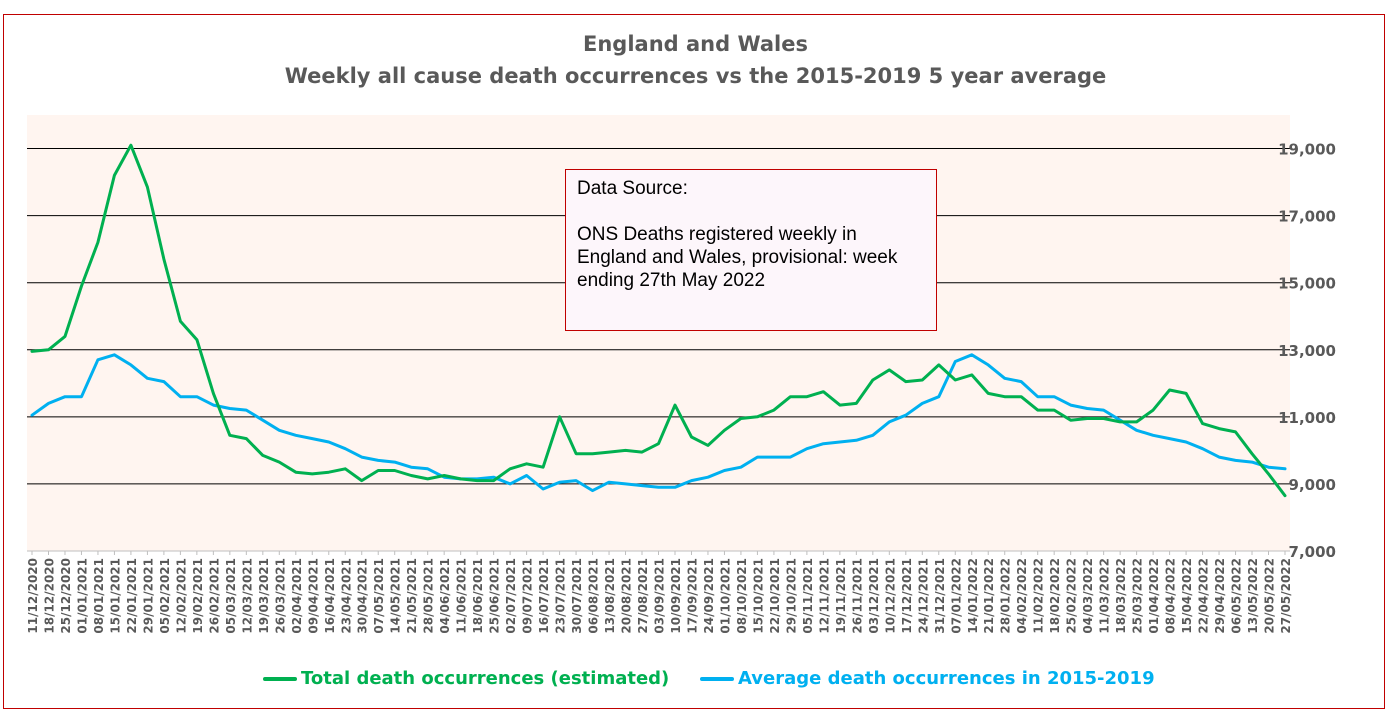  Describe the element at coordinates (115, 596) in the screenshot. I see `x-tick-label: 15/01/2021` at that location.